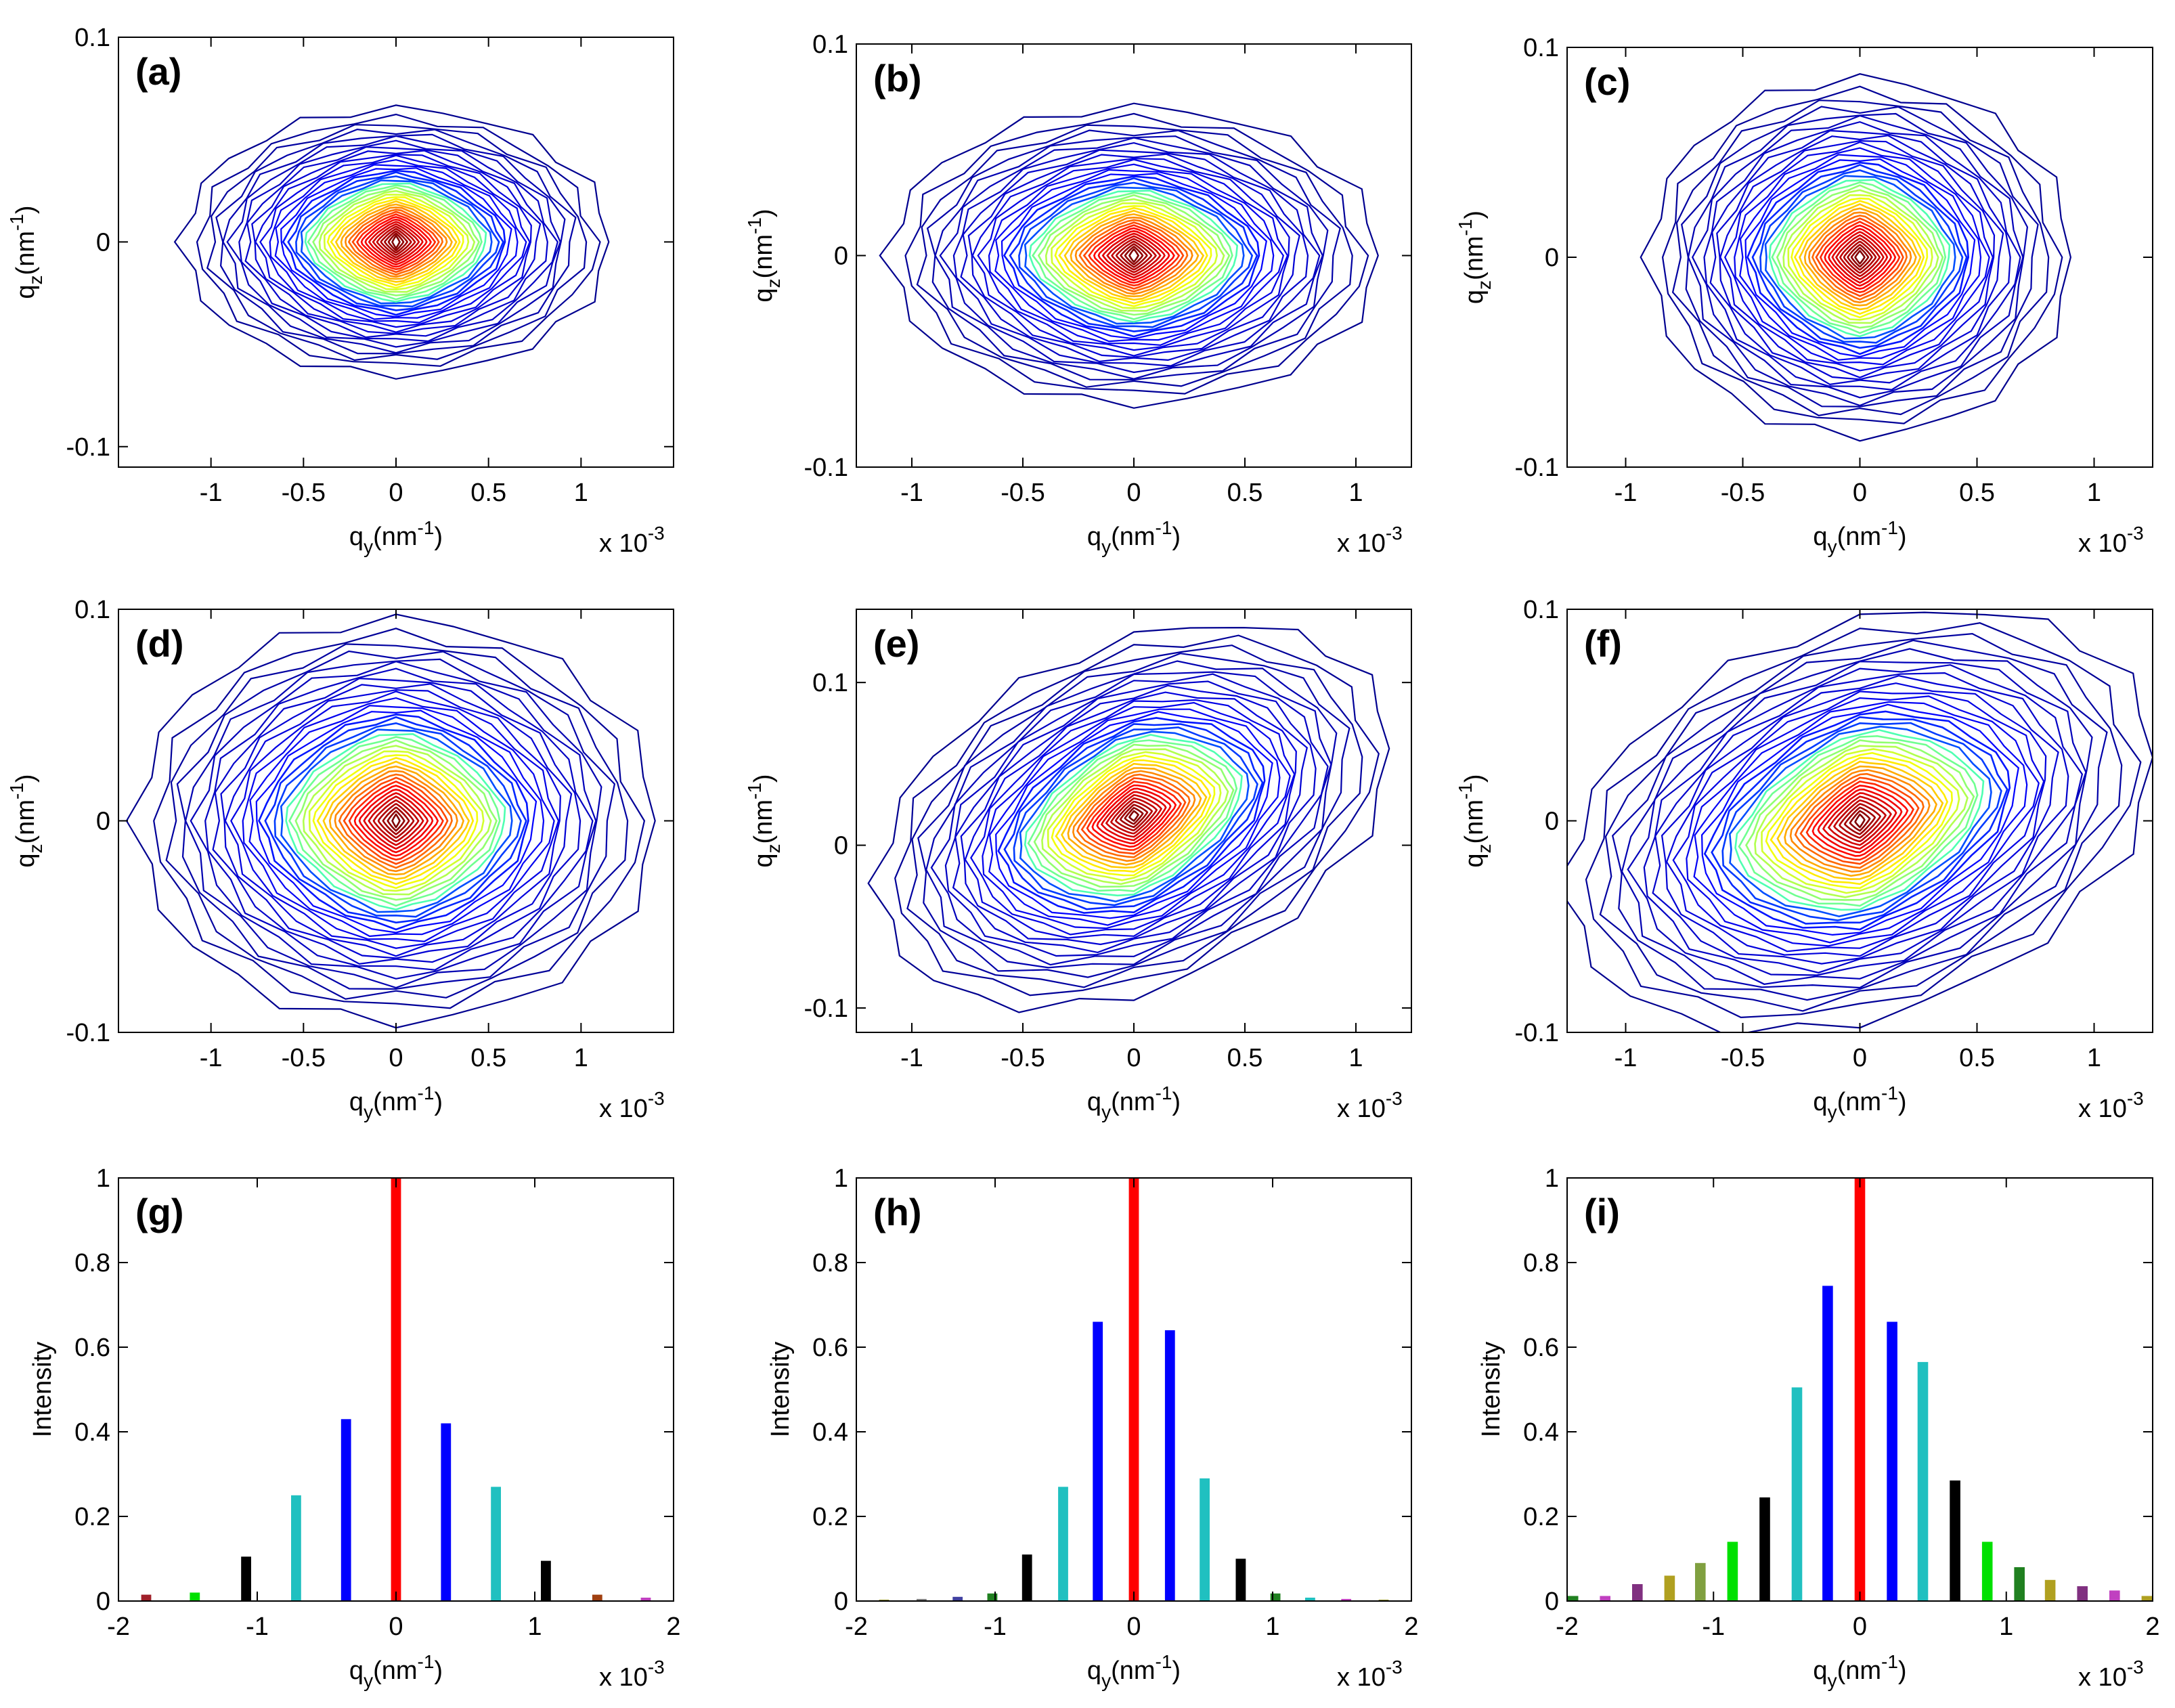  What do you see at coordinates (395, 1671) in the screenshot?
I see `x-axis-unit: (nm` at bounding box center [395, 1671].